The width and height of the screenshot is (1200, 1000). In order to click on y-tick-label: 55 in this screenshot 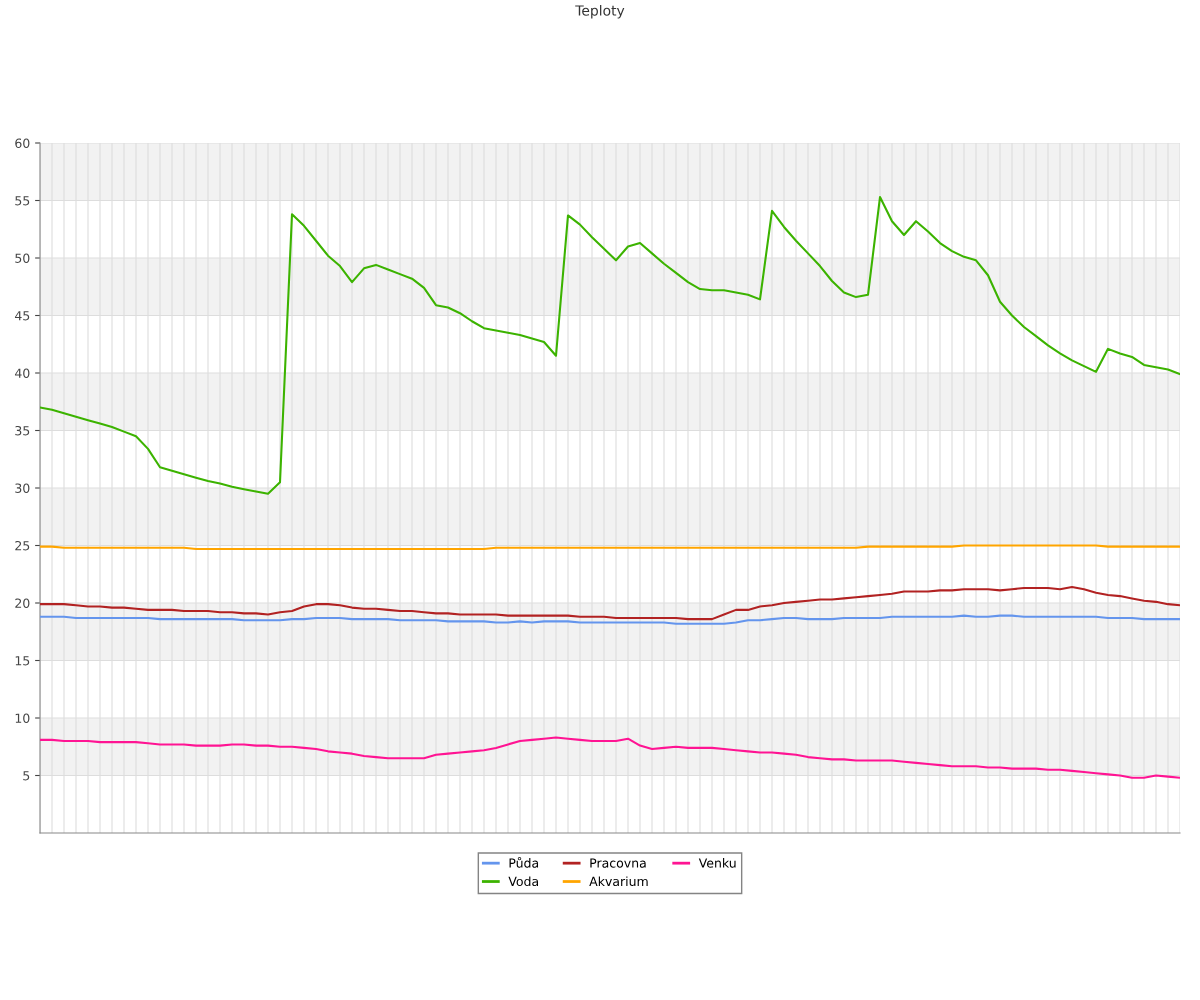, I will do `click(22, 201)`.